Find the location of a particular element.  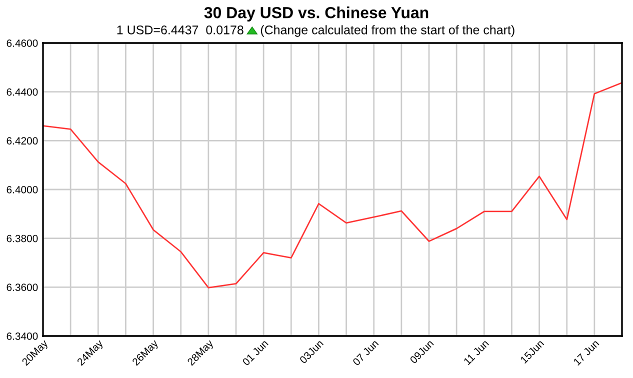

y-tick-label: 6.4200 is located at coordinates (22, 141).